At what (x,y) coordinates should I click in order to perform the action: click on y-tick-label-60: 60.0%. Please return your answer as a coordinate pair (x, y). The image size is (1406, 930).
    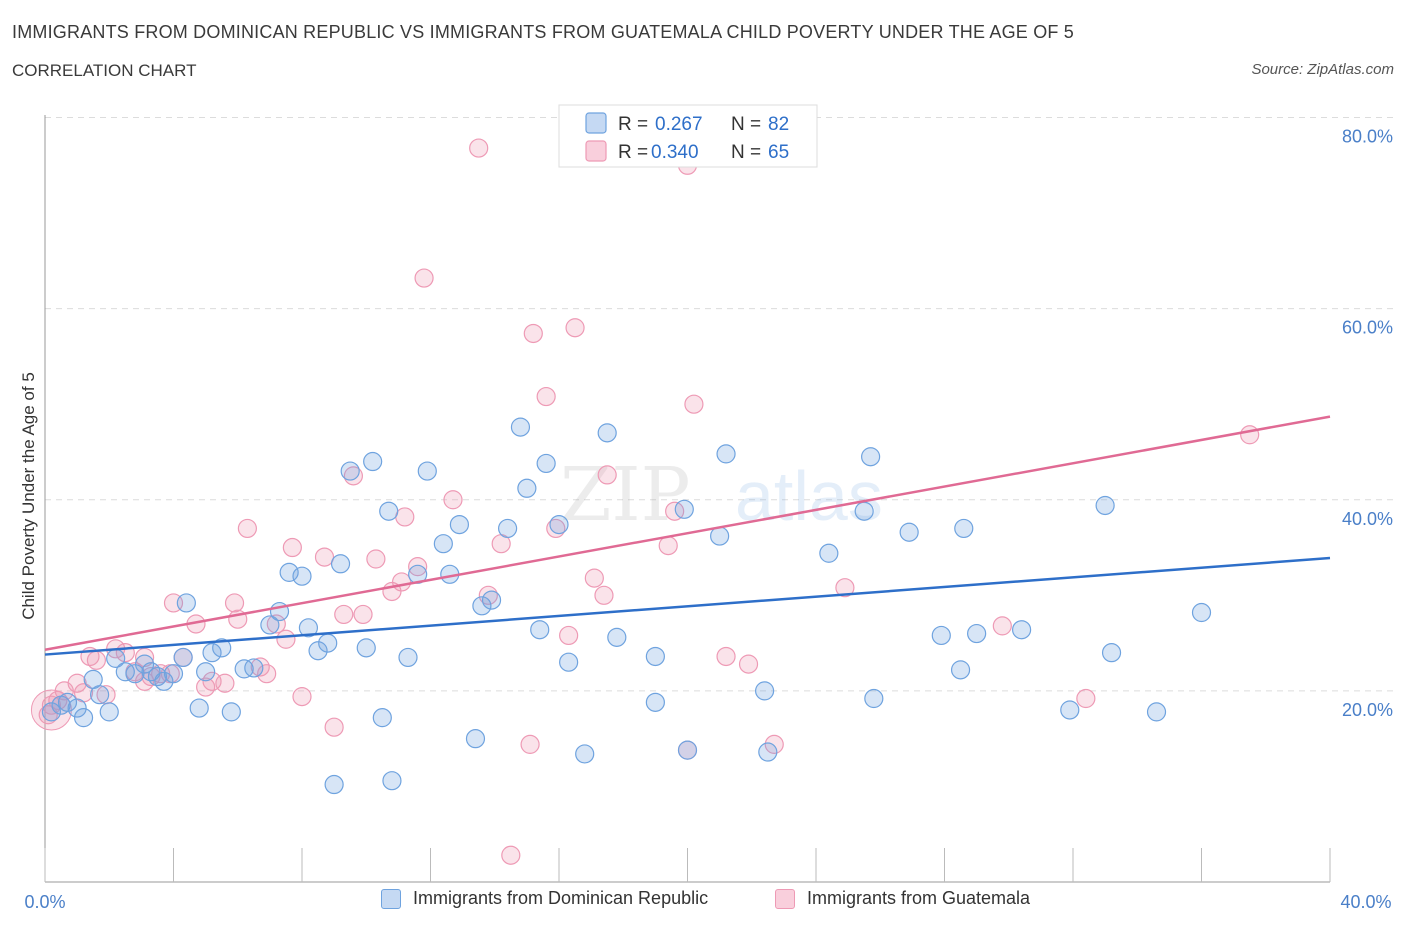
    Looking at the image, I should click on (1367, 328).